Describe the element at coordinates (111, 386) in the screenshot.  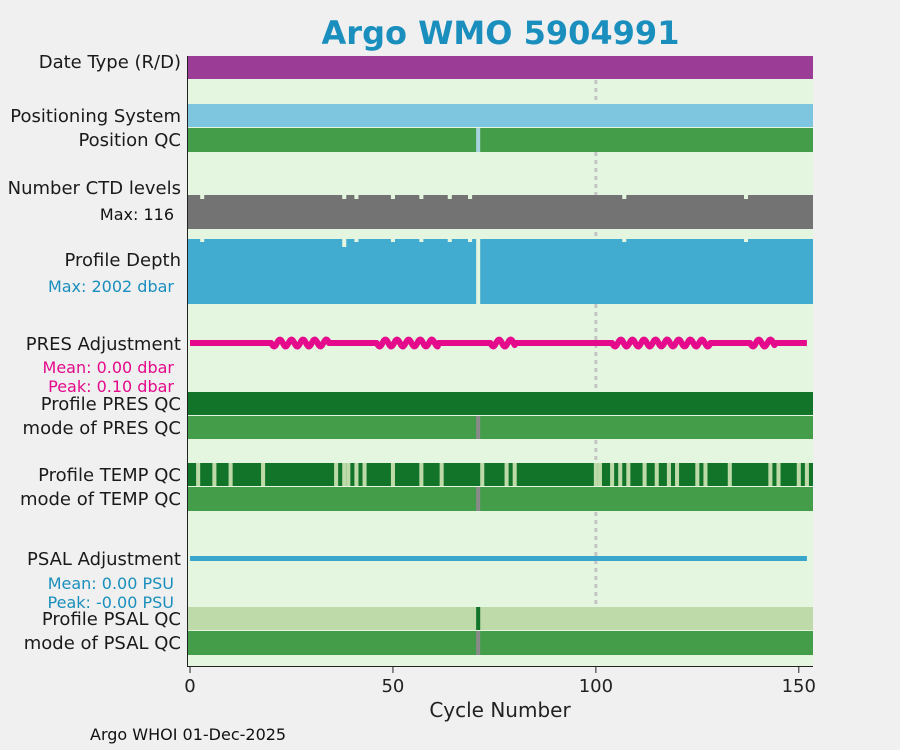
I see `pres-peak-text: Peak: 0.10 dbar` at that location.